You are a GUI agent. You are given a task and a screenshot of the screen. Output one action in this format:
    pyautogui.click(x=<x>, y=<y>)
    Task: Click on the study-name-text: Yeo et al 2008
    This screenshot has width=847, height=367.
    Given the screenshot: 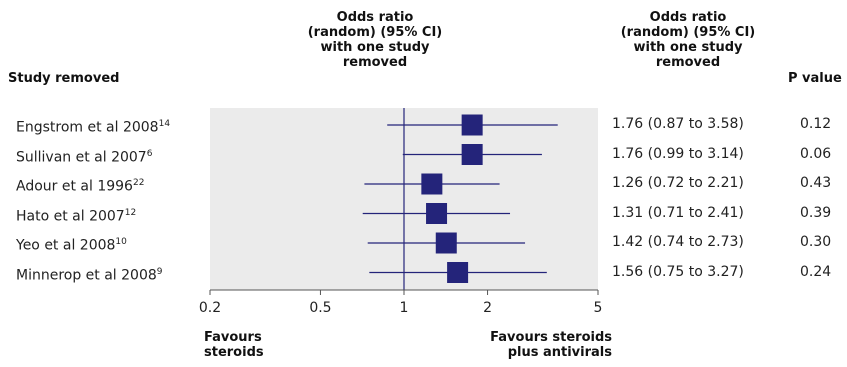 What is the action you would take?
    pyautogui.click(x=66, y=245)
    